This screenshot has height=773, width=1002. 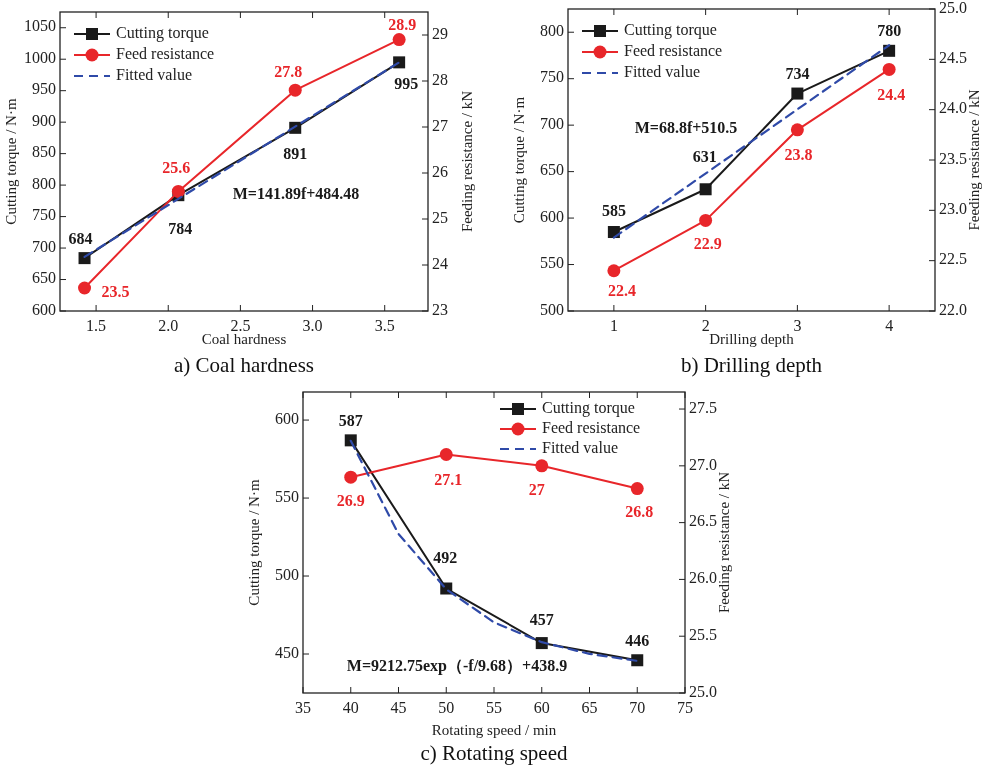 I want to click on y2-tick-label: 24.0, so click(x=953, y=108).